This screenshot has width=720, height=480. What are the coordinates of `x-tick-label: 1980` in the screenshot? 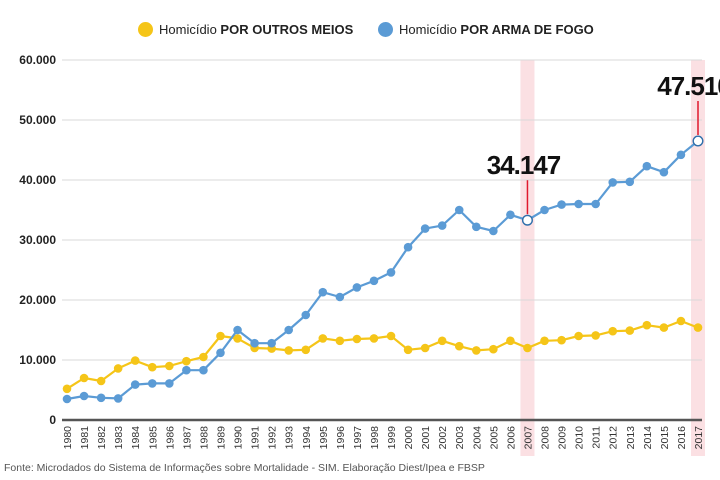 It's located at (68, 438).